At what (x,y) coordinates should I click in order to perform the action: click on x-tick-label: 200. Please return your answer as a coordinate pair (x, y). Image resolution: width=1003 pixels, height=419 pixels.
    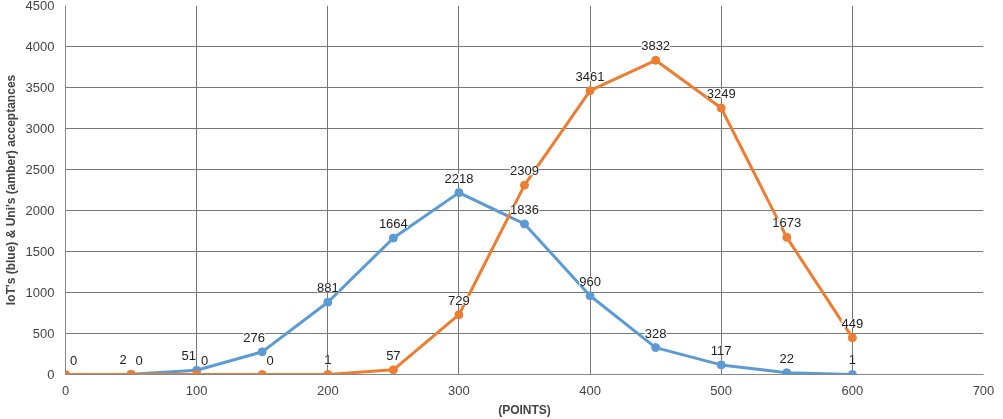
    Looking at the image, I should click on (327, 390).